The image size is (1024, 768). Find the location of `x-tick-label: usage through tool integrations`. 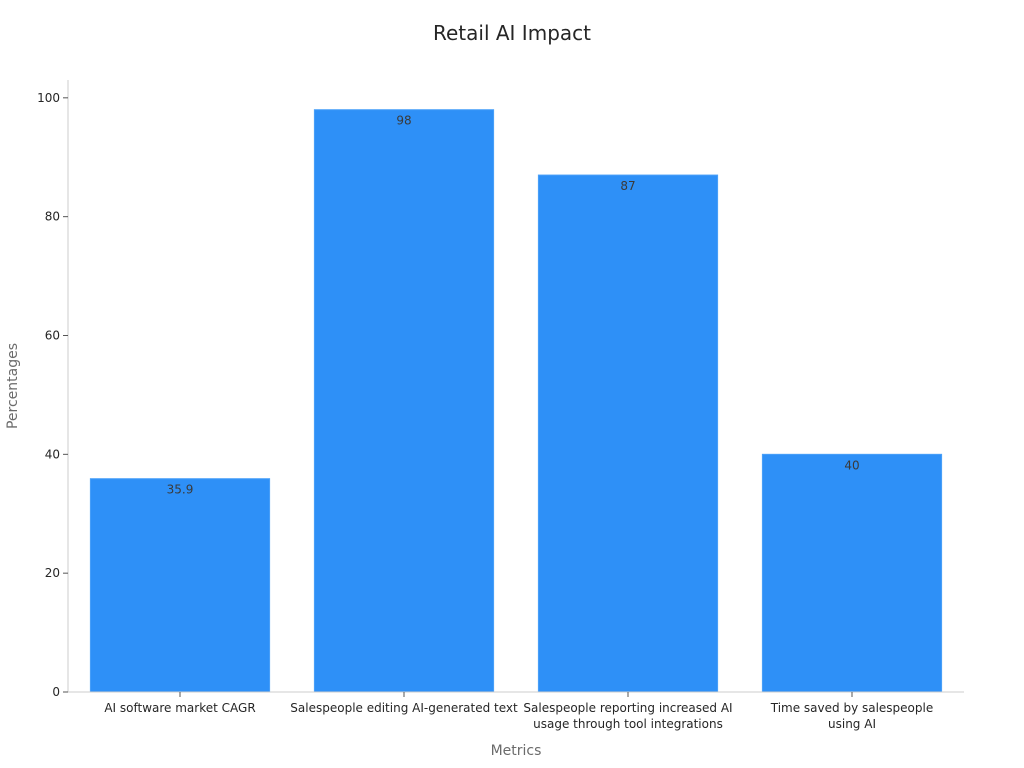

x-tick-label: usage through tool integrations is located at coordinates (628, 724).